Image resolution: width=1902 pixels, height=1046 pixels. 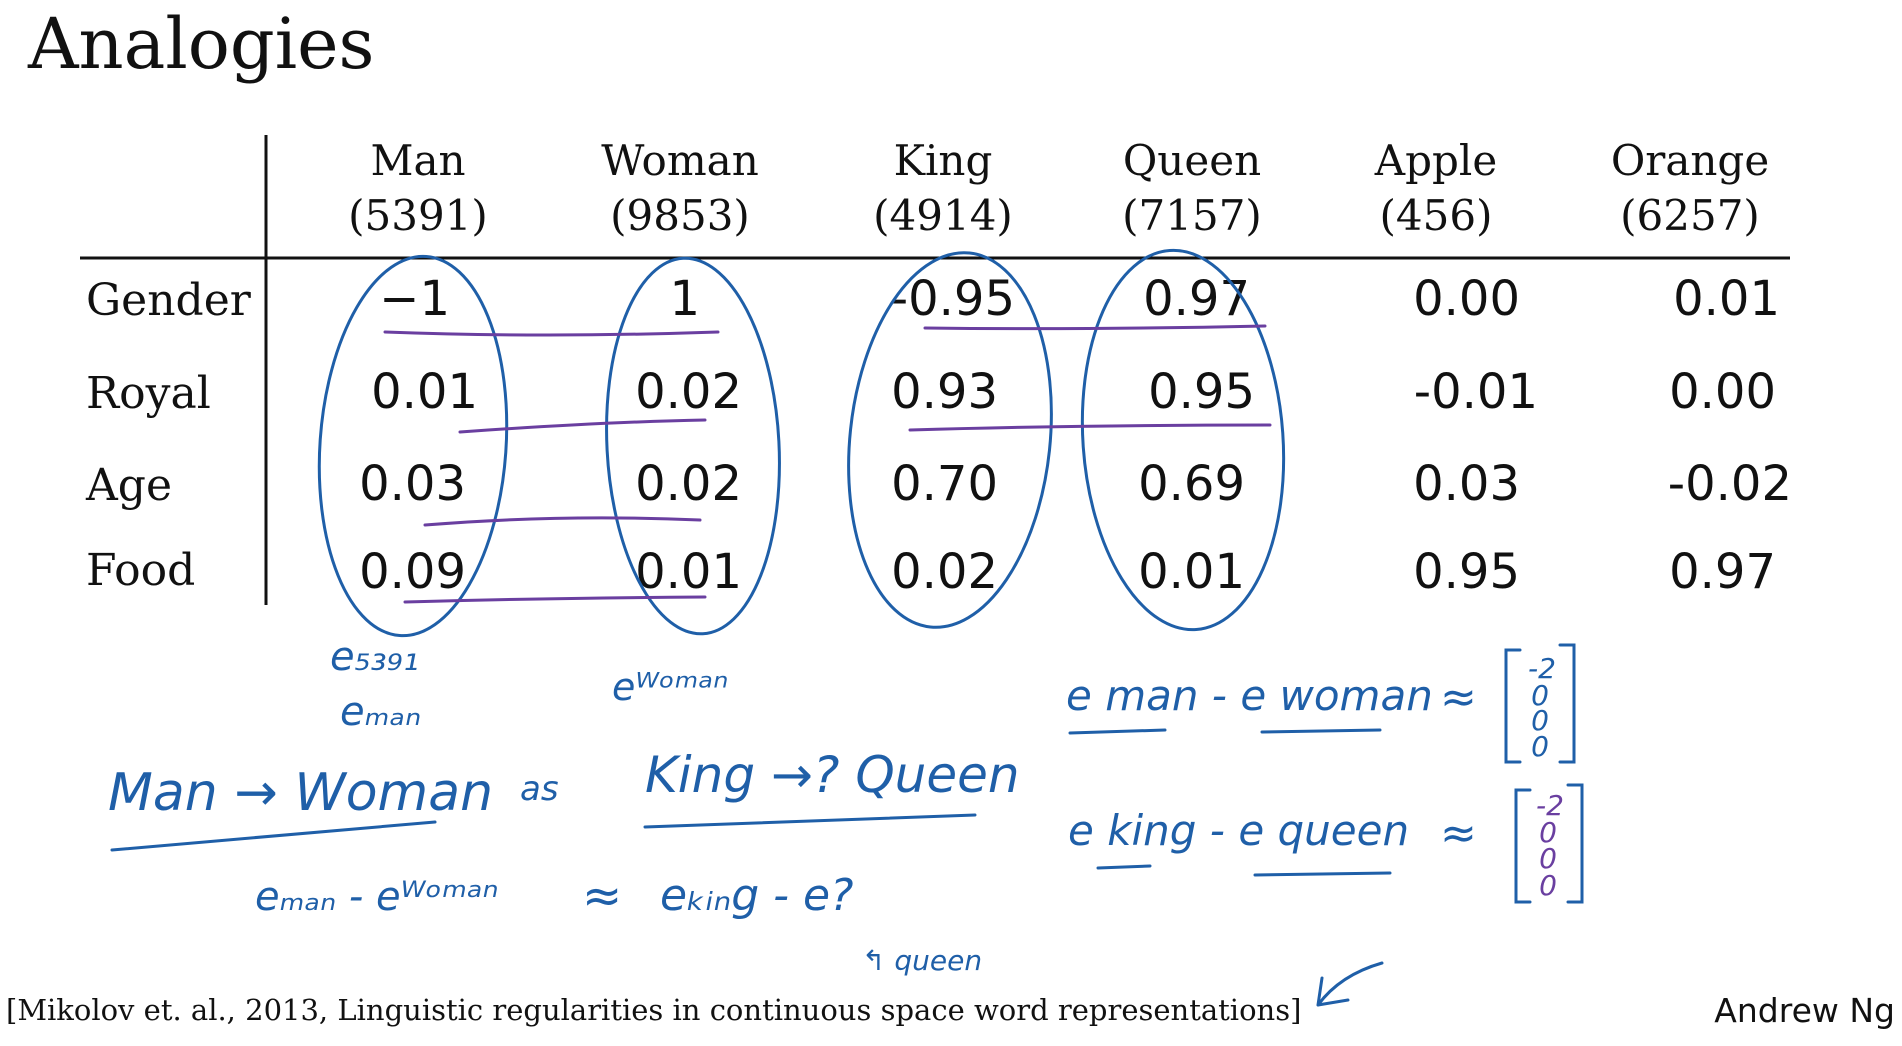 What do you see at coordinates (810, 821) in the screenshot?
I see `underline-king-queen` at bounding box center [810, 821].